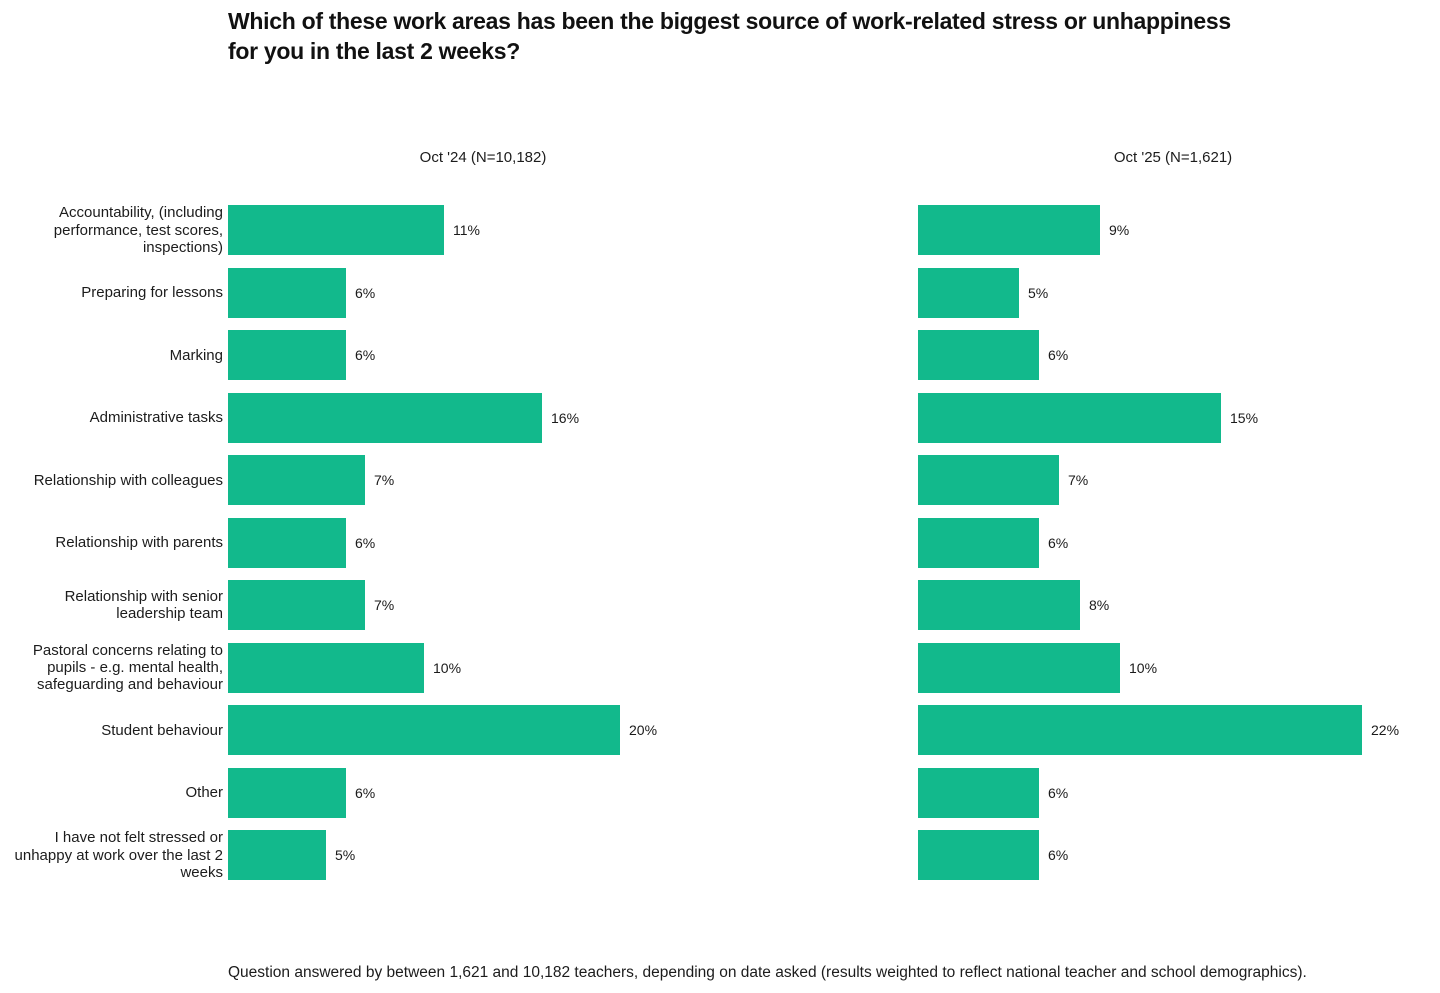 This screenshot has width=1440, height=993. Describe the element at coordinates (1078, 480) in the screenshot. I see `value-label-oct-25: 7%` at that location.